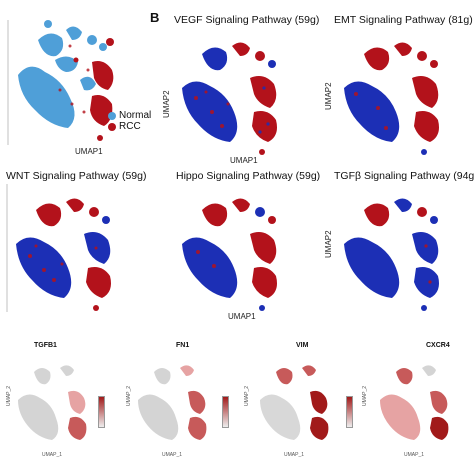  What do you see at coordinates (242, 316) in the screenshot?
I see `pathway-xlabel-hippo: UMAP1` at bounding box center [242, 316].